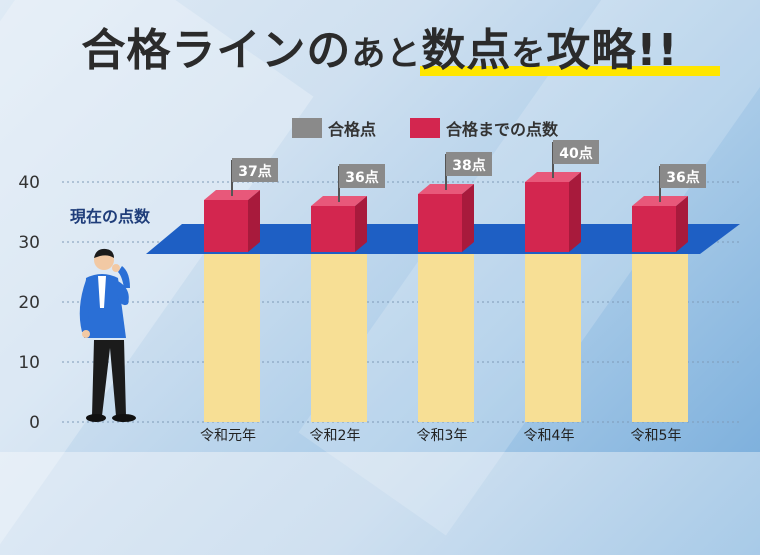 Image resolution: width=760 pixels, height=555 pixels. I want to click on x-tick-label: 令和3年, so click(442, 436).